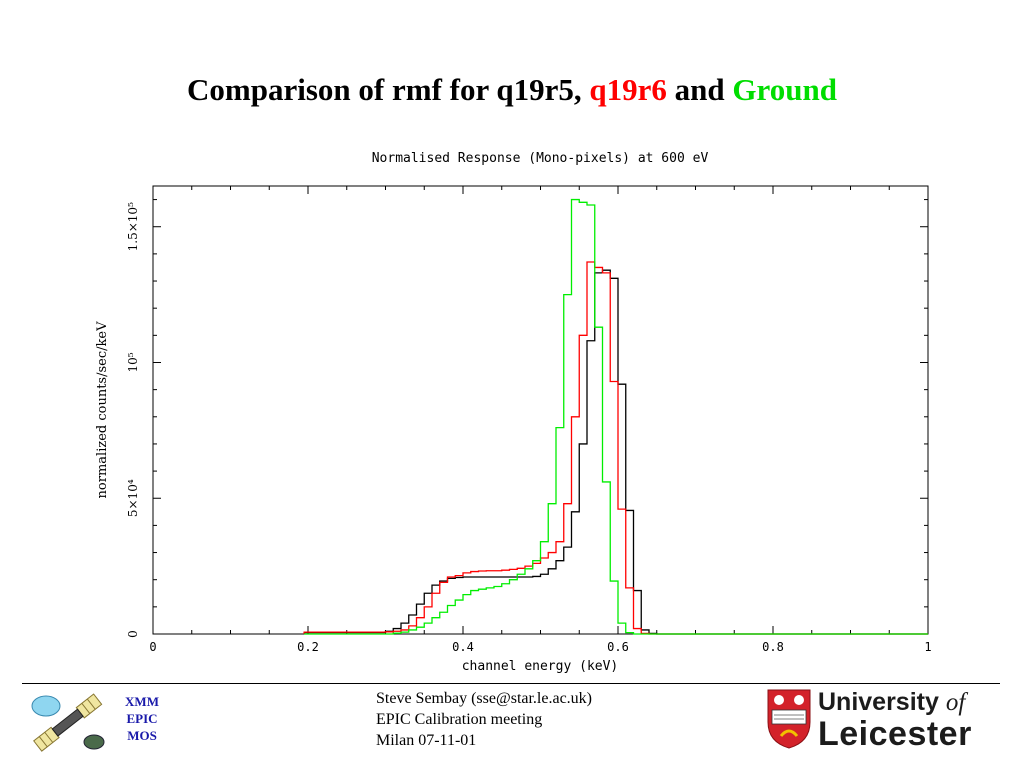  What do you see at coordinates (142, 735) in the screenshot?
I see `mos-line: MOS` at bounding box center [142, 735].